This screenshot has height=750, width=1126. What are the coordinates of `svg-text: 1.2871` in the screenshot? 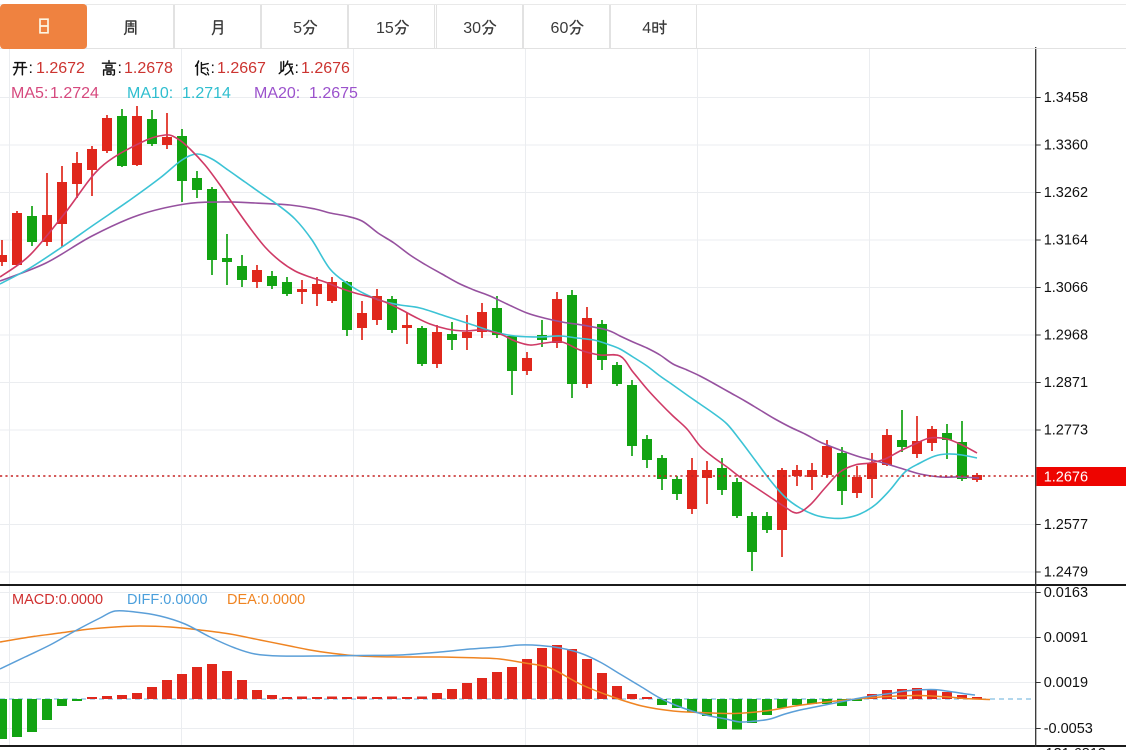 It's located at (1066, 383).